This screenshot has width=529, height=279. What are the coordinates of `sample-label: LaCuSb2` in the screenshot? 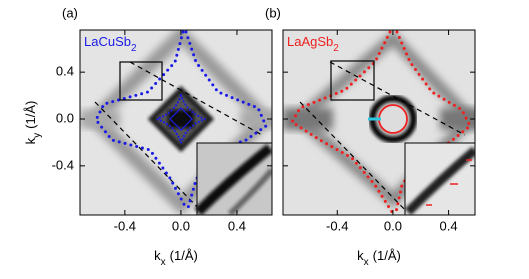 It's located at (110, 44).